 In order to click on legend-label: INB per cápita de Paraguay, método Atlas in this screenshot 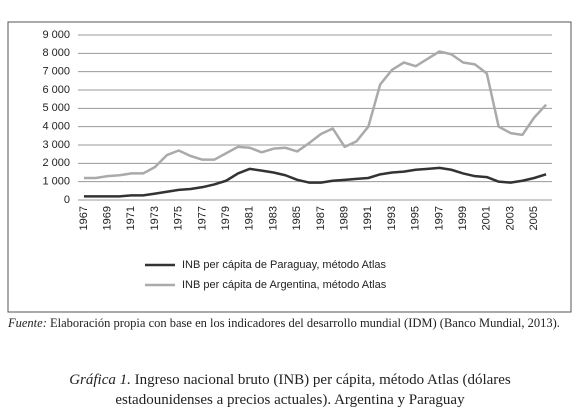, I will do `click(284, 265)`.